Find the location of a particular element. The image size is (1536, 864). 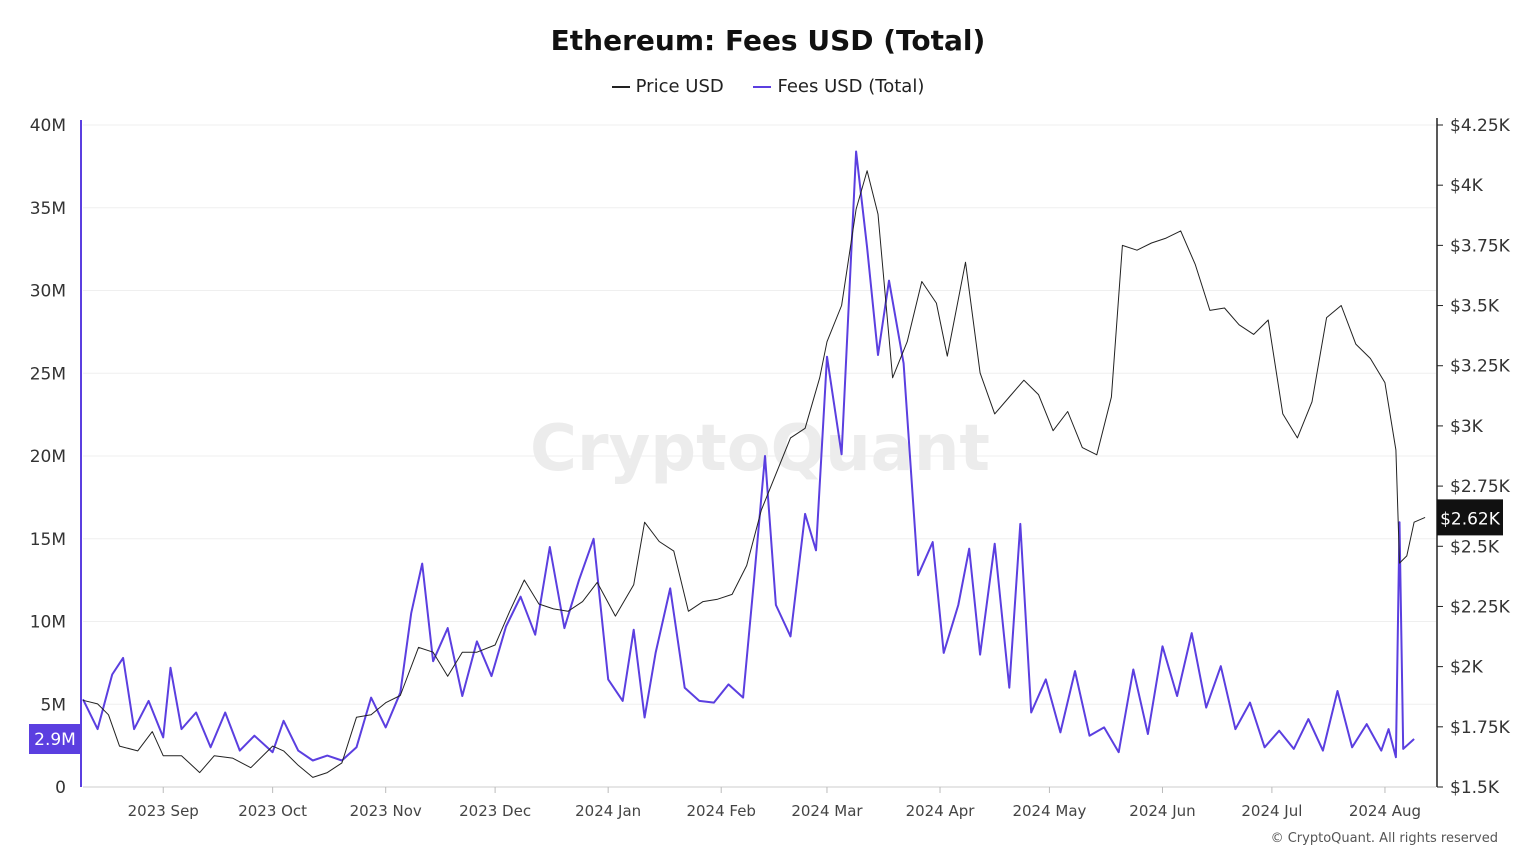

price-current-value-box is located at coordinates (1470, 517).